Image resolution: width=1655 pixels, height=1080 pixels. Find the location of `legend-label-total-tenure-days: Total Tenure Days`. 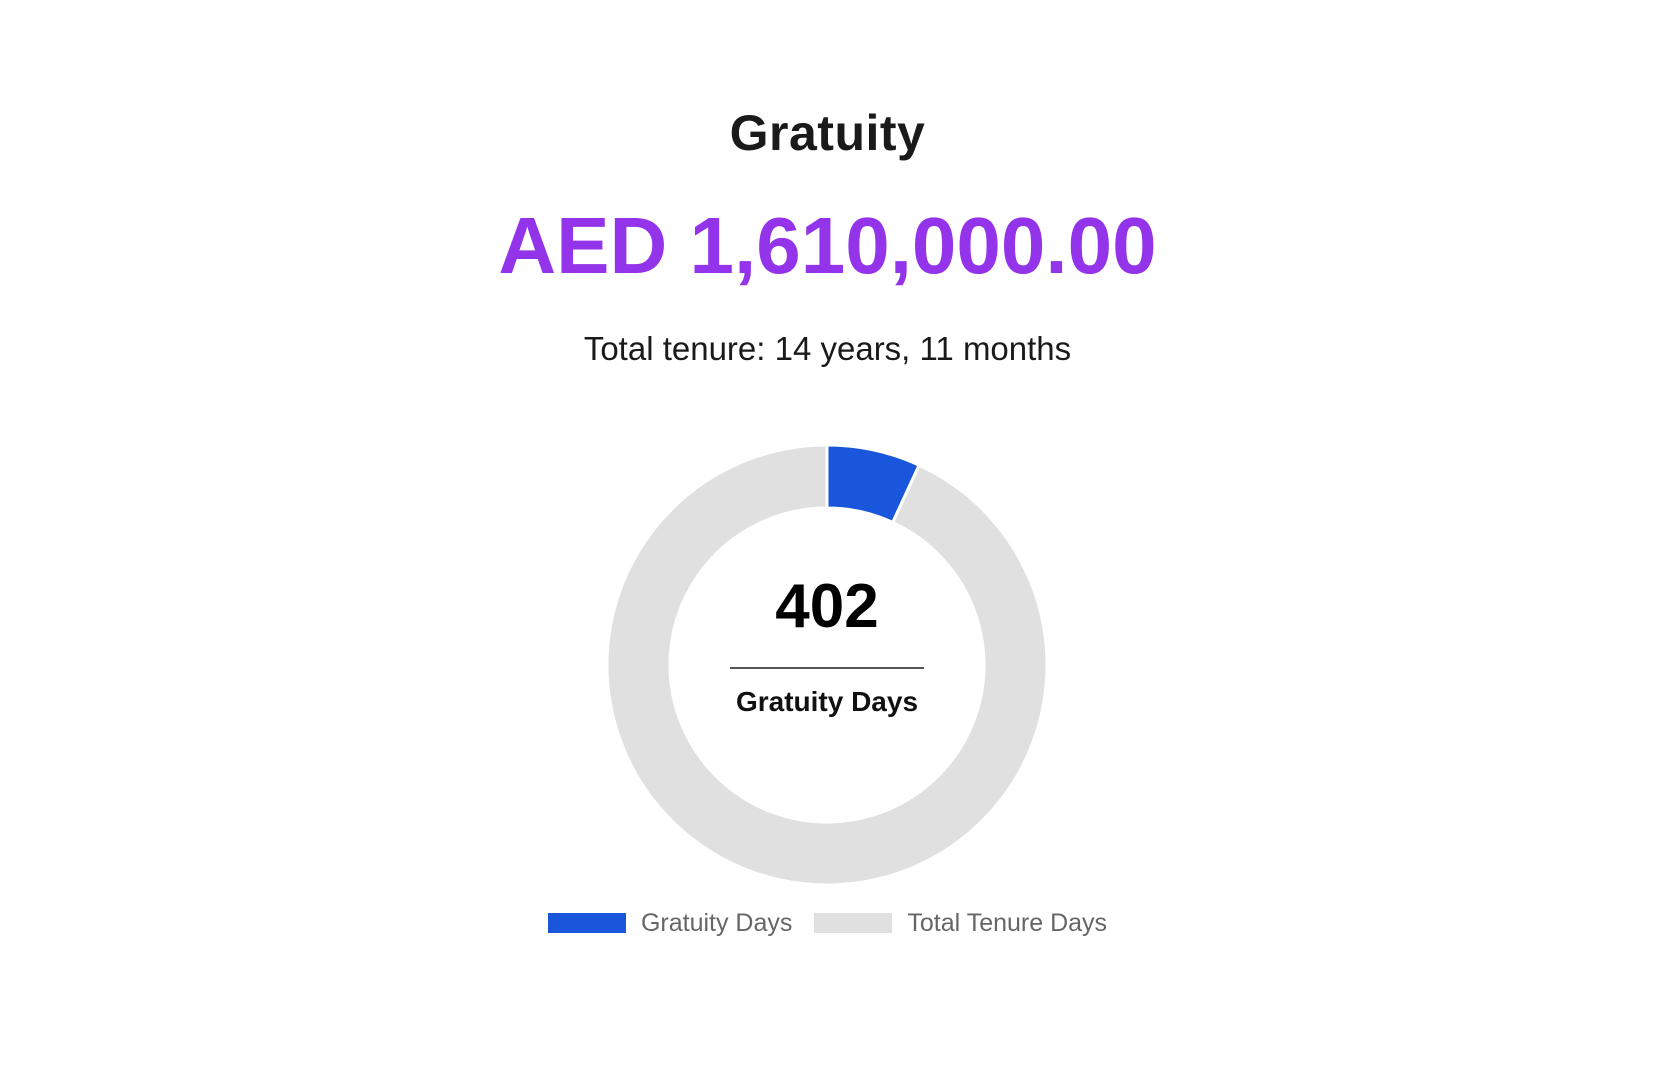

legend-label-total-tenure-days: Total Tenure Days is located at coordinates (1007, 922).